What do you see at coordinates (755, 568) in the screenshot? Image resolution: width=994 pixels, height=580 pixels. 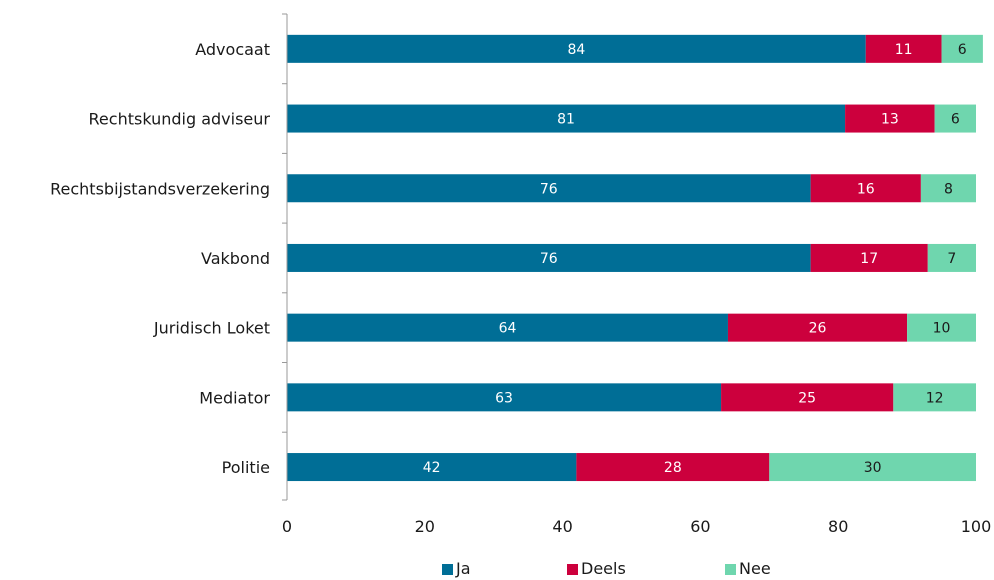 I see `legend-label-nee: Nee` at bounding box center [755, 568].